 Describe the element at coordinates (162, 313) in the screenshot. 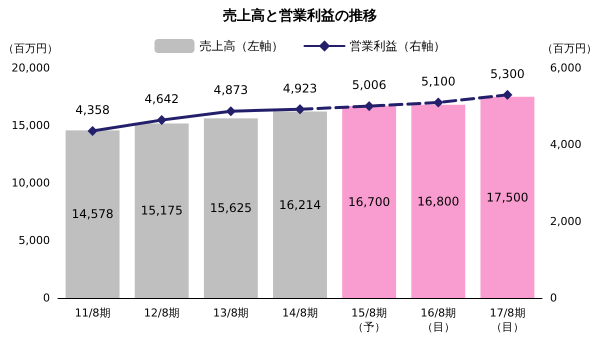

I see `x-tick-label: 12/8期` at that location.